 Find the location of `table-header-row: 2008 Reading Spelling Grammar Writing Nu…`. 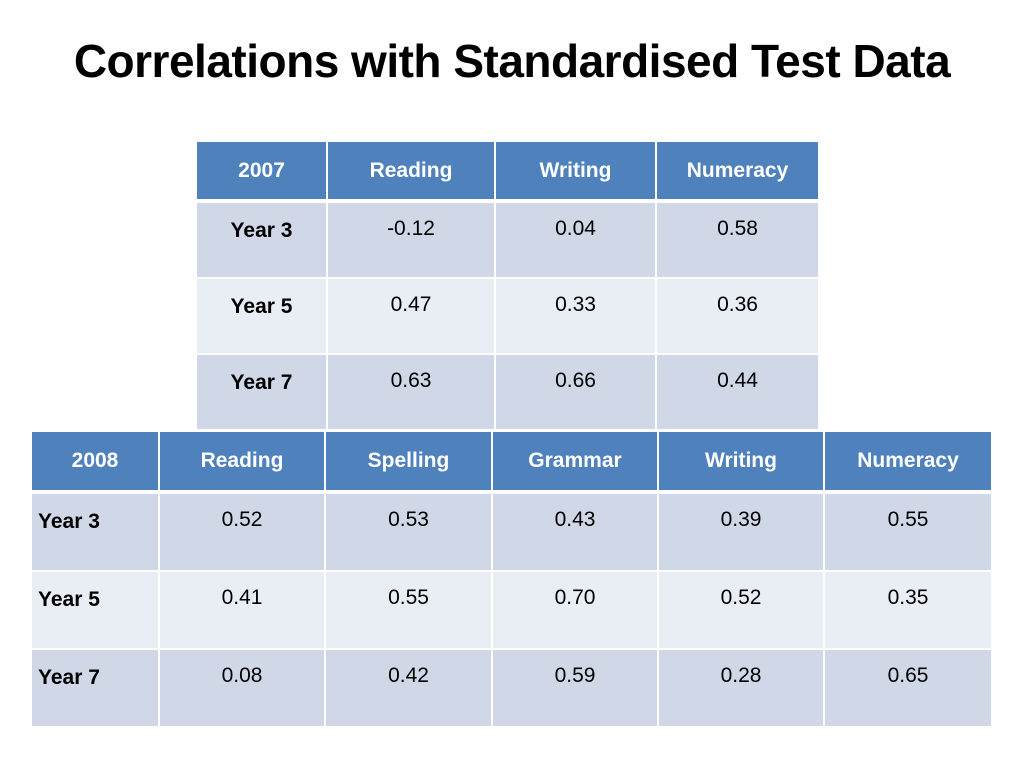

table-header-row: 2008 Reading Spelling Grammar Writing Nu… is located at coordinates (511, 463).